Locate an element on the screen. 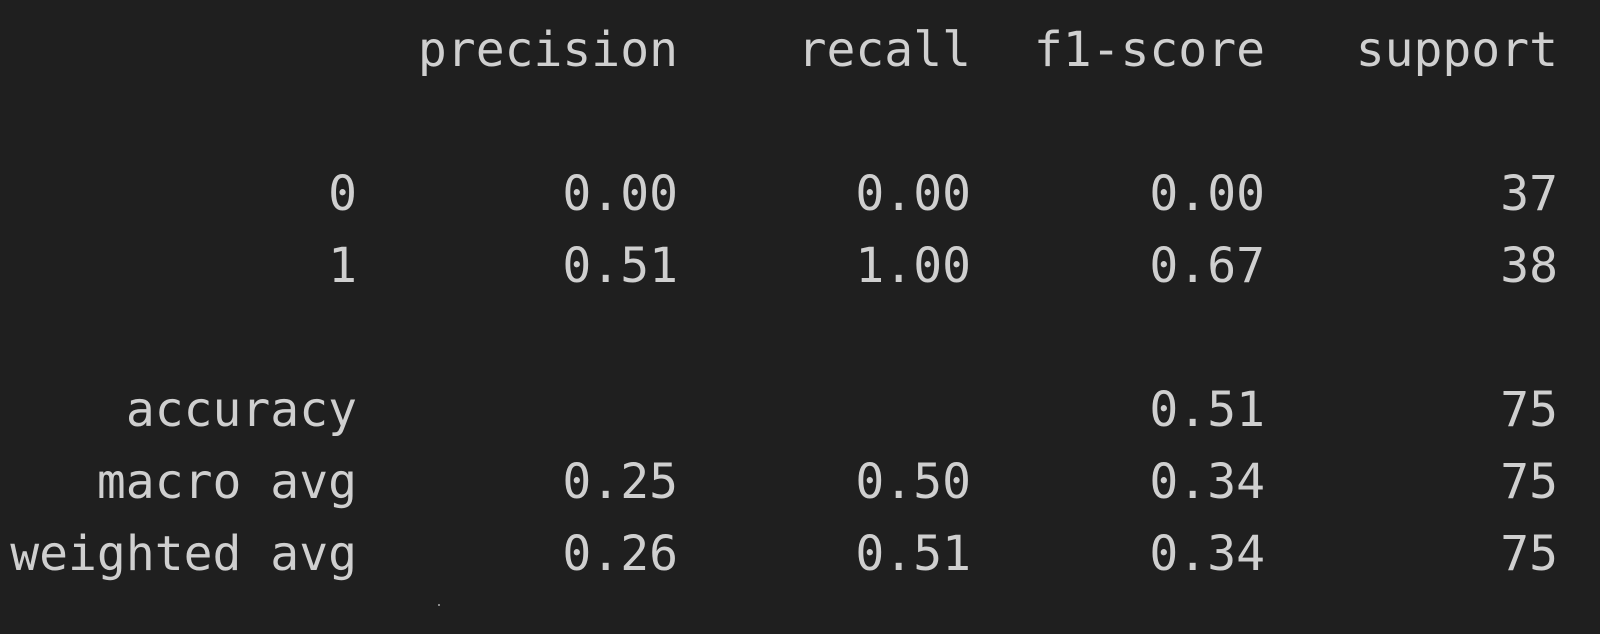 This screenshot has height=634, width=1600. cell-f1-score: 0.67 is located at coordinates (1207, 266).